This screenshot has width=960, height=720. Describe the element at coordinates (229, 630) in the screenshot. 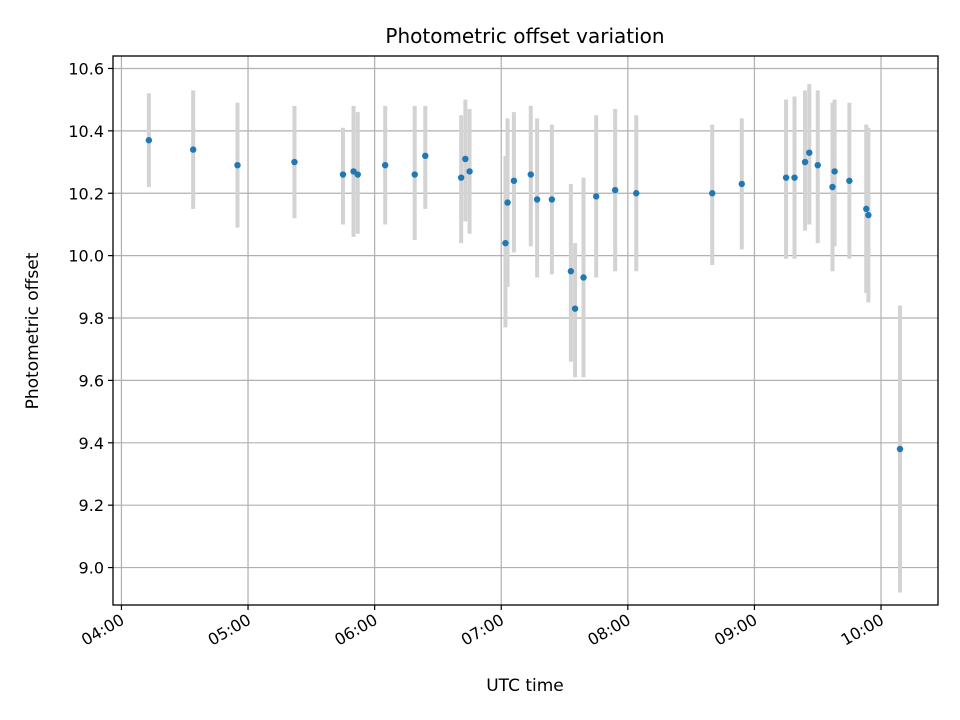

I see `x-tick-label: 05:00` at that location.